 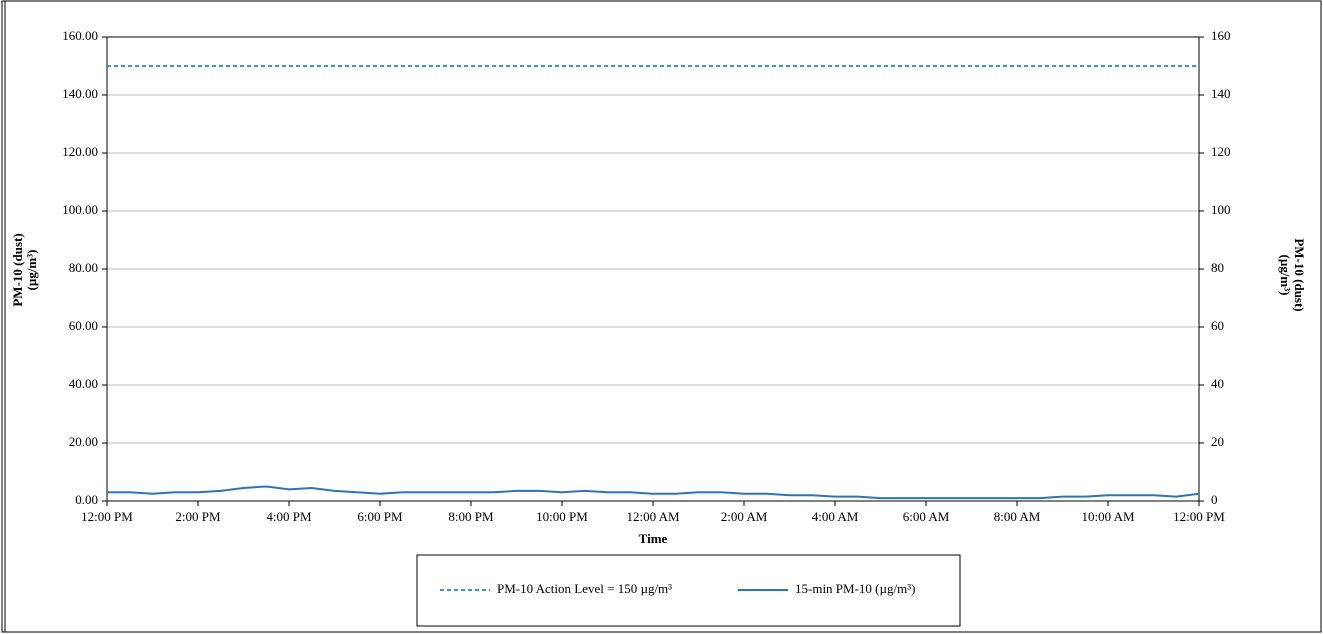 I want to click on y2-tick-label: 80, so click(x=1217, y=267).